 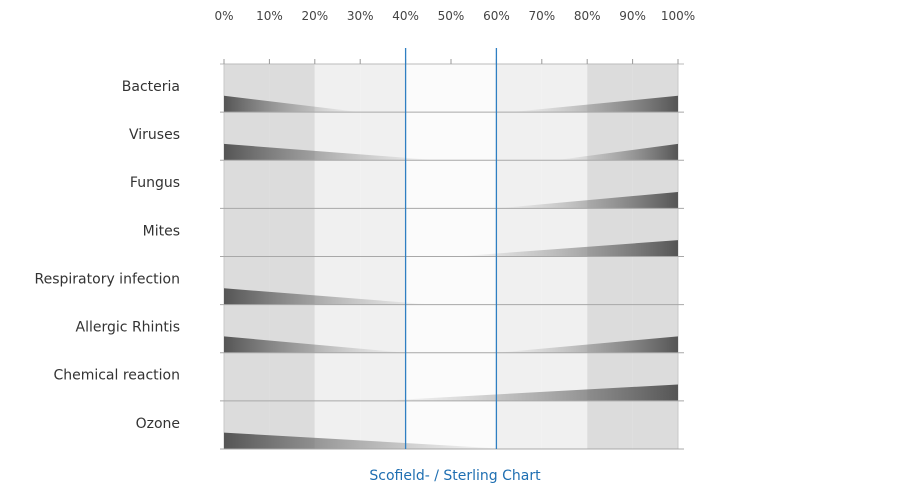 I want to click on category-label: Viruses, so click(x=154, y=135).